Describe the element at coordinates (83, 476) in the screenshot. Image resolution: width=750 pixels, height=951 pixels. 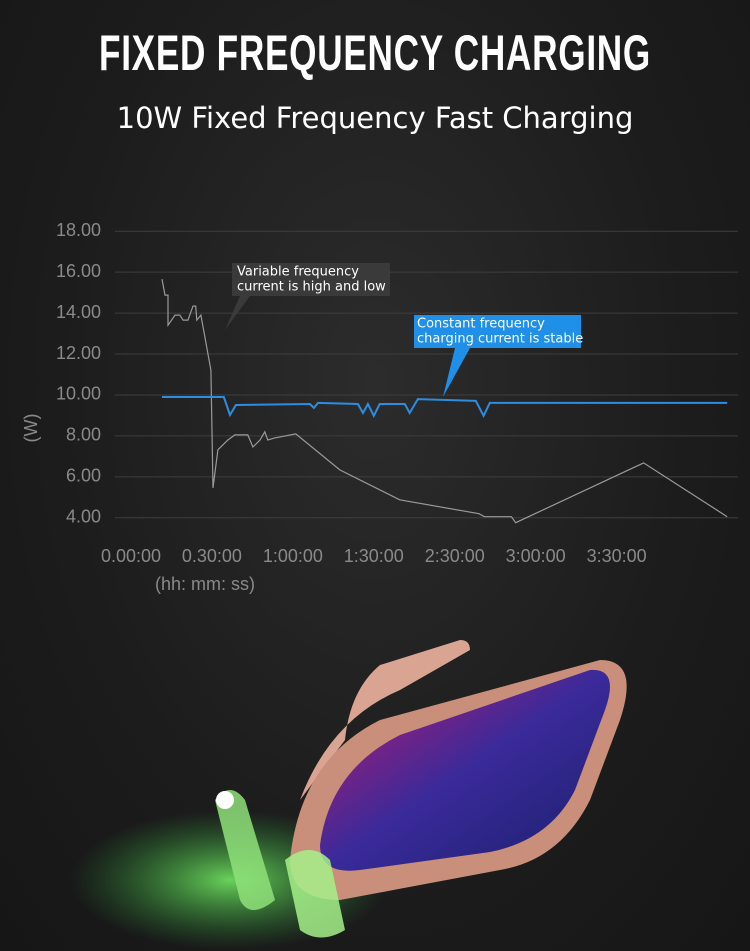
I see `y-tick-label: 6.00` at that location.